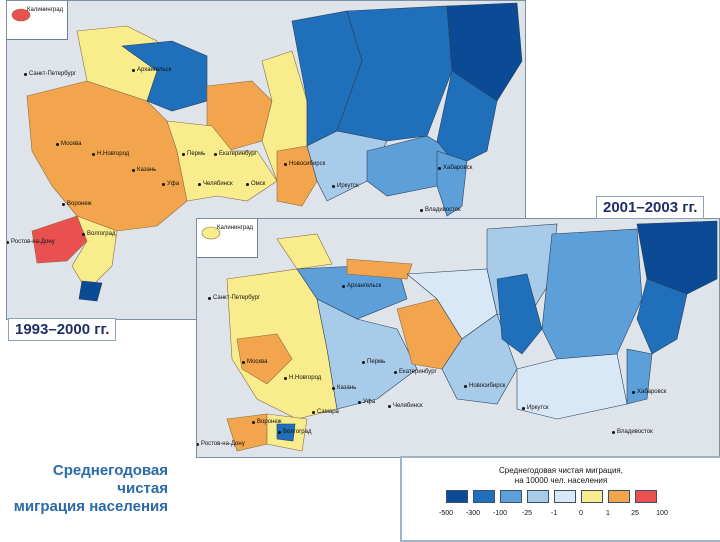 The width and height of the screenshot is (720, 542). What do you see at coordinates (221, 444) in the screenshot?
I see `city-rostov-2: Ростов-на-Дону` at bounding box center [221, 444].